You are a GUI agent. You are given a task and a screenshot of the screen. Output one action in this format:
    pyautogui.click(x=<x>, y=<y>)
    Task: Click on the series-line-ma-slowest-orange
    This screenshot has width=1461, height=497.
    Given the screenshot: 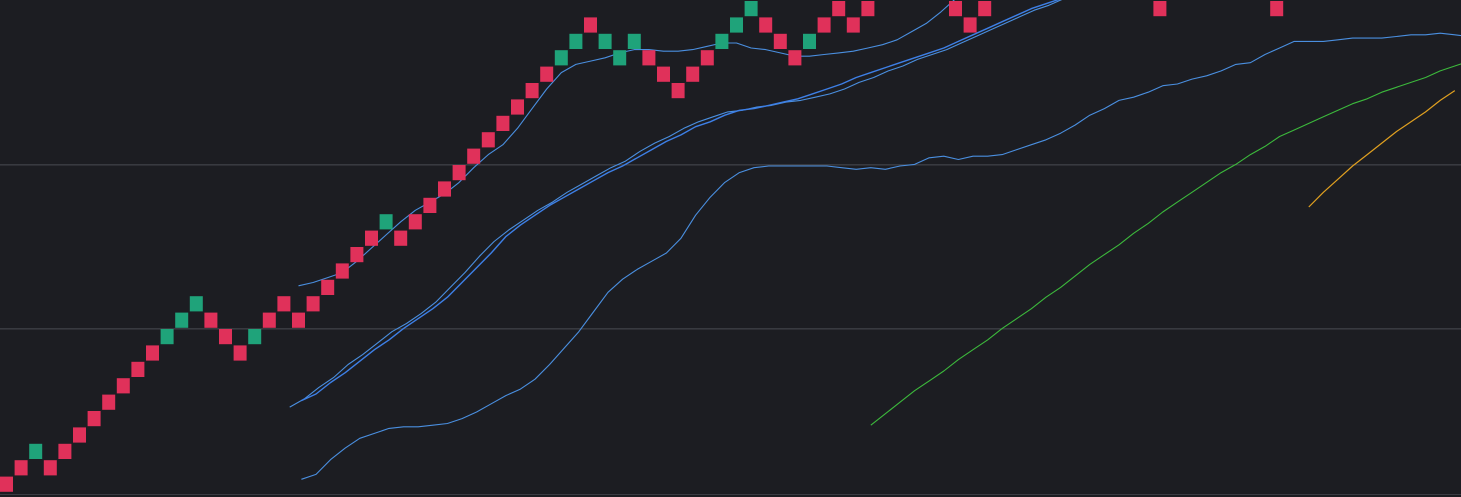 What is the action you would take?
    pyautogui.click(x=1382, y=149)
    